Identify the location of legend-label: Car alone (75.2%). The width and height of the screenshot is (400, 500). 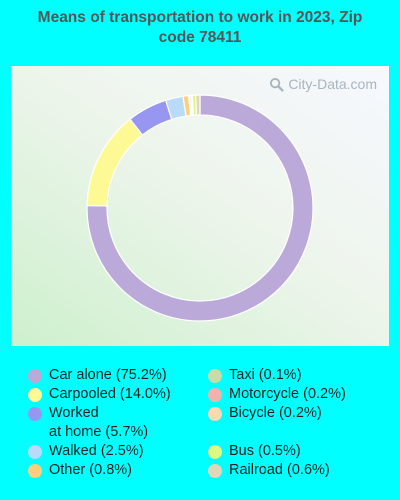
(108, 375).